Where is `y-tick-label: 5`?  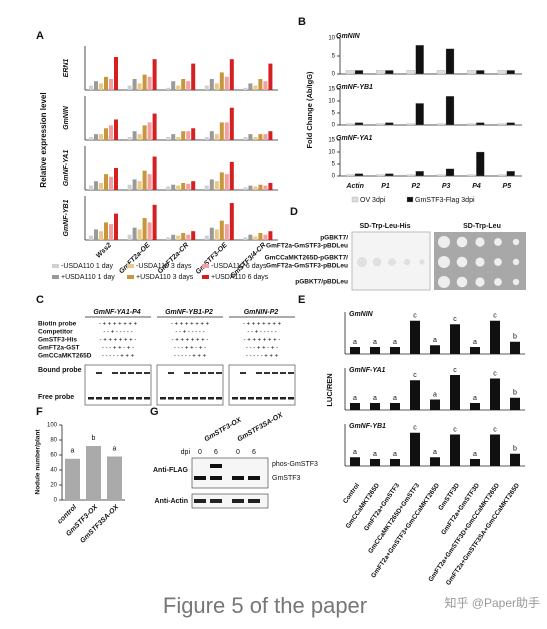
y-tick-label: 5 is located at coordinates (334, 114).